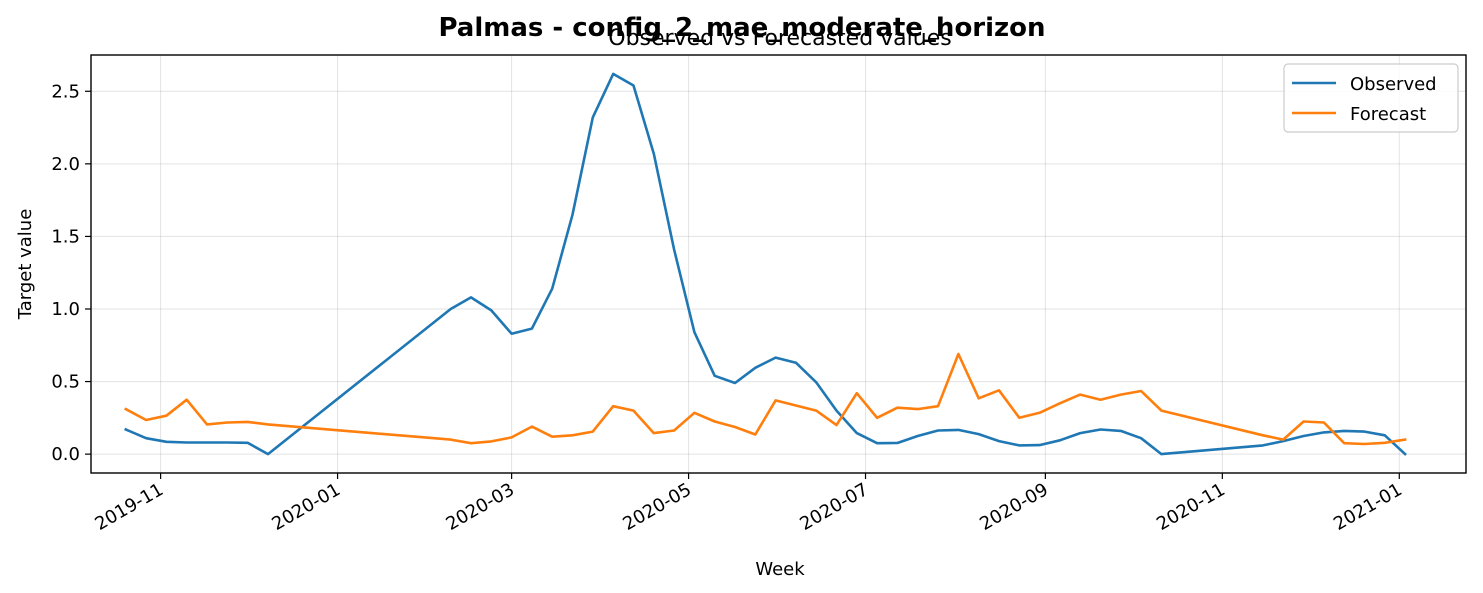  Describe the element at coordinates (65, 454) in the screenshot. I see `y-tick-label: 0.0` at that location.